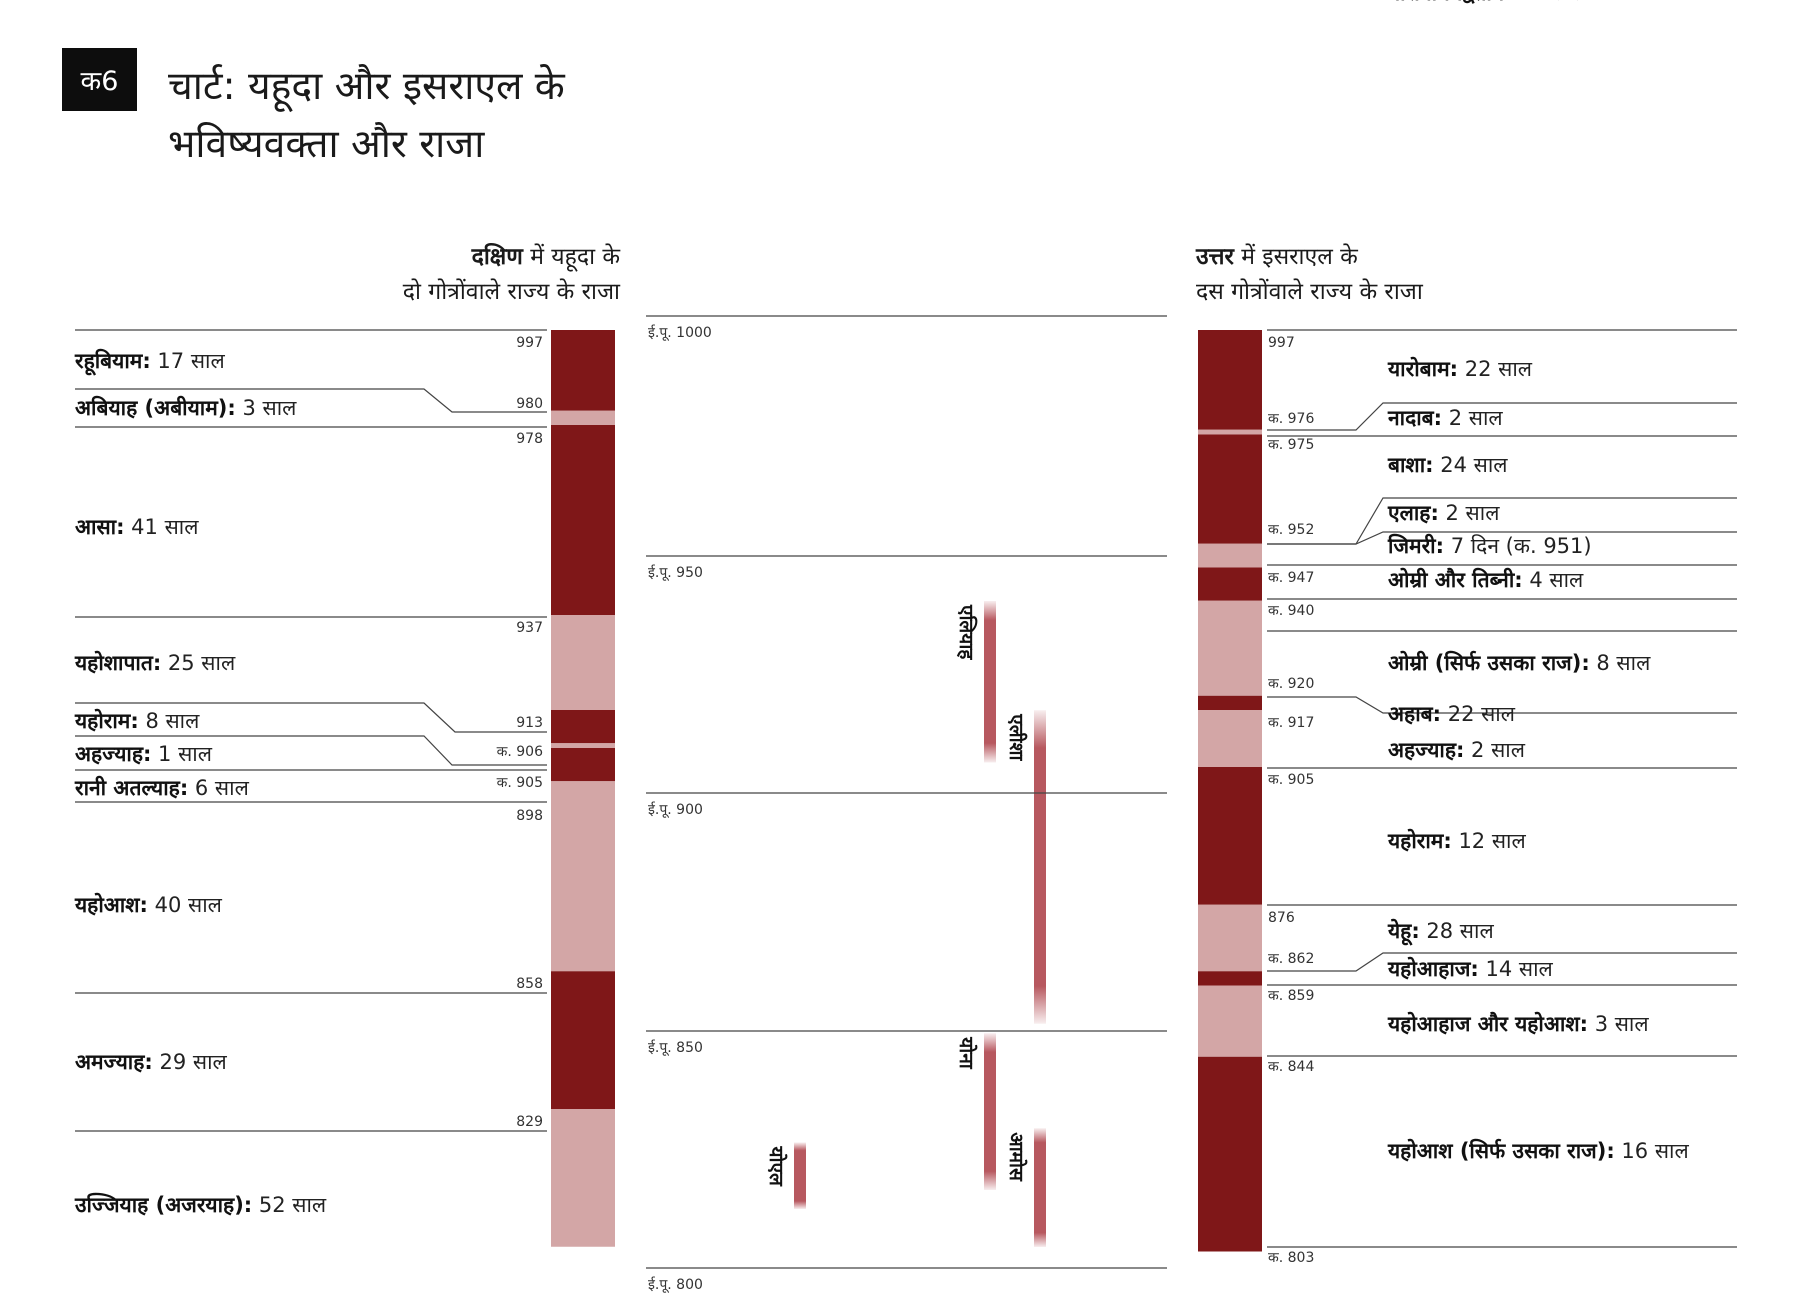 Image resolution: width=1800 pixels, height=1300 pixels. Describe the element at coordinates (155, 407) in the screenshot. I see `king-name: अबियाह (अबीयाम):` at that location.